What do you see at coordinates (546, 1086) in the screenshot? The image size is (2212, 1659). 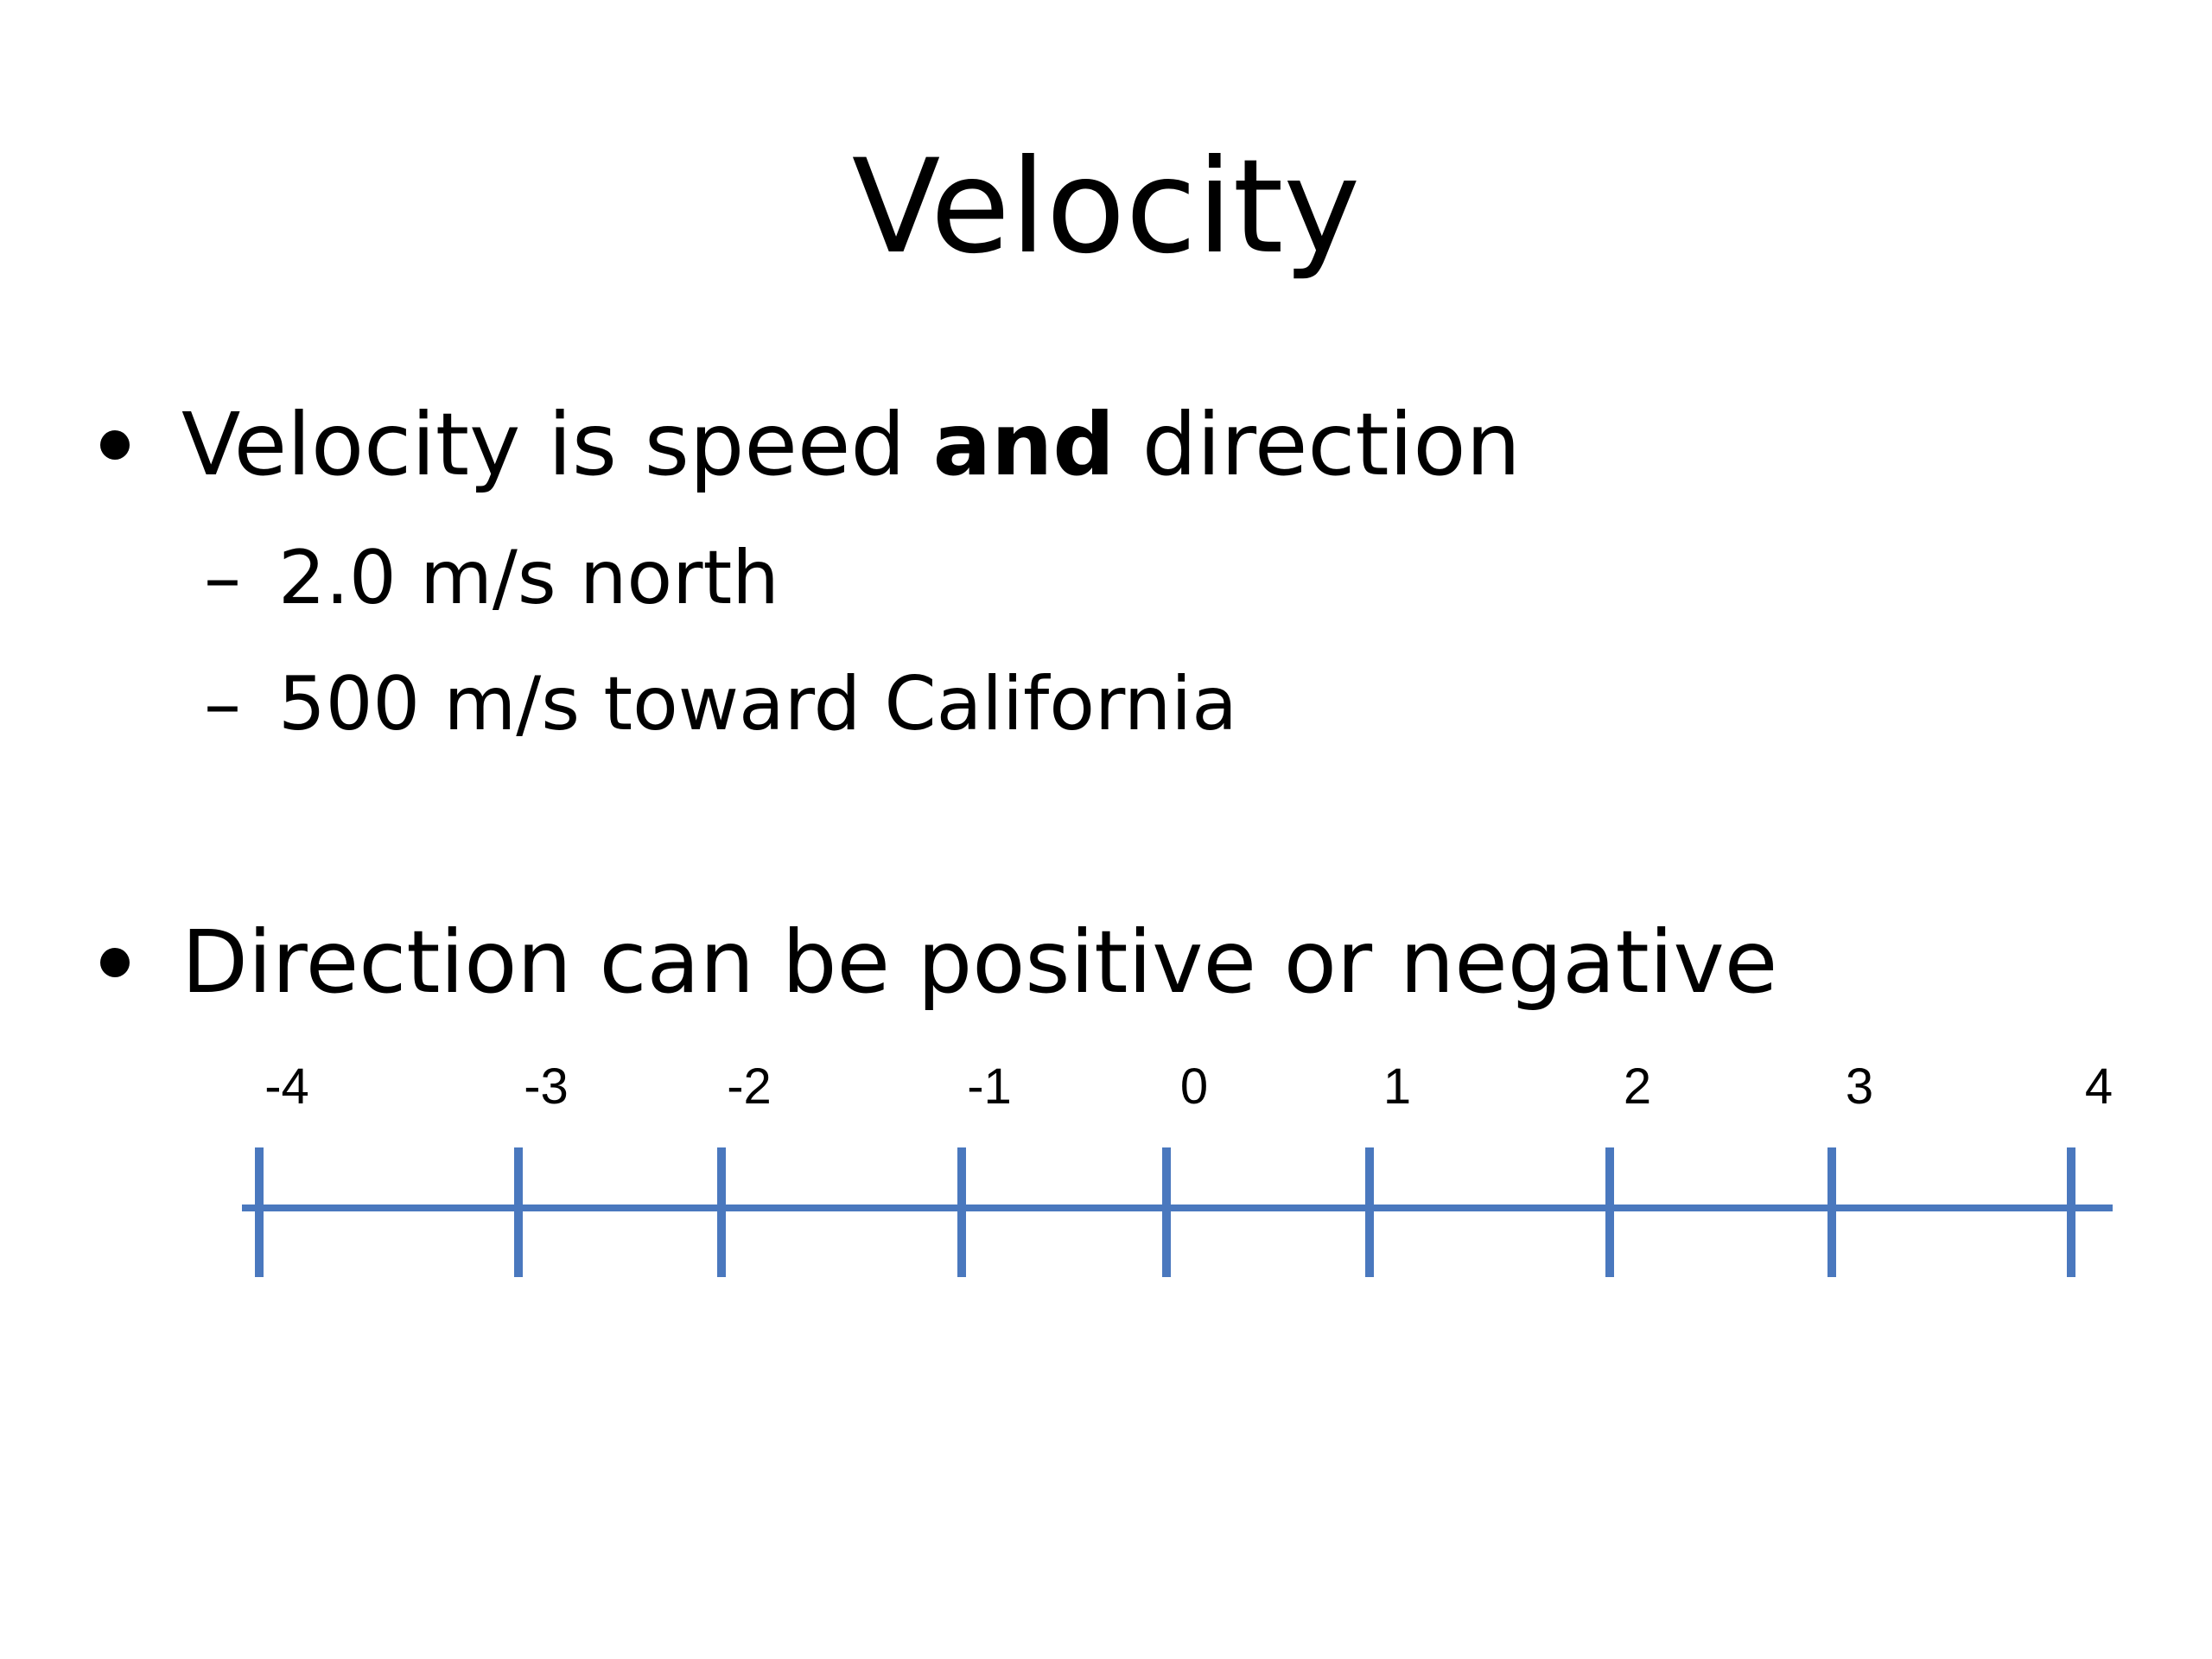 I see `number-line-tick-label: -3` at bounding box center [546, 1086].